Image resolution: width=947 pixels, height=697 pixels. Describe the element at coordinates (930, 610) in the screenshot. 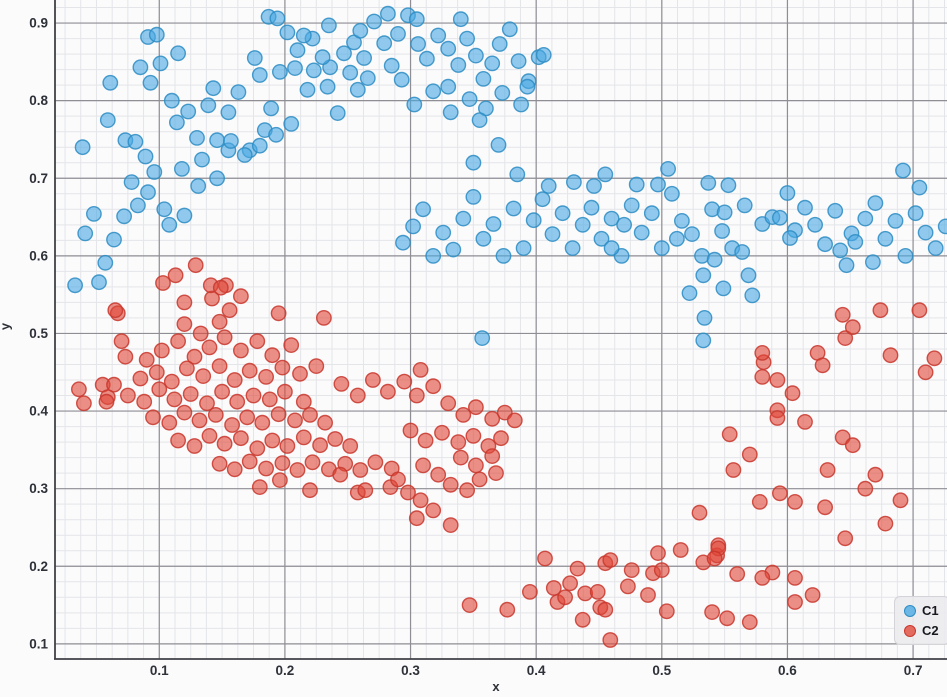

I see `legend-label-c1: C1` at that location.